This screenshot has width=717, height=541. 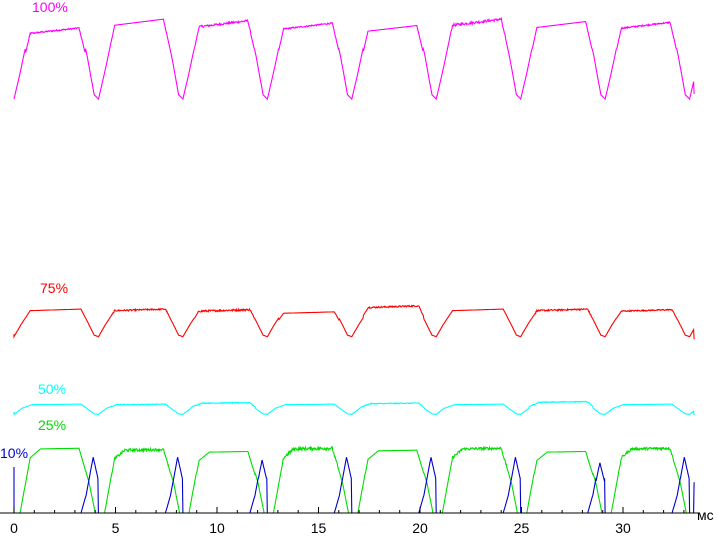 What do you see at coordinates (522, 528) in the screenshot?
I see `x-tick-label: 25` at bounding box center [522, 528].